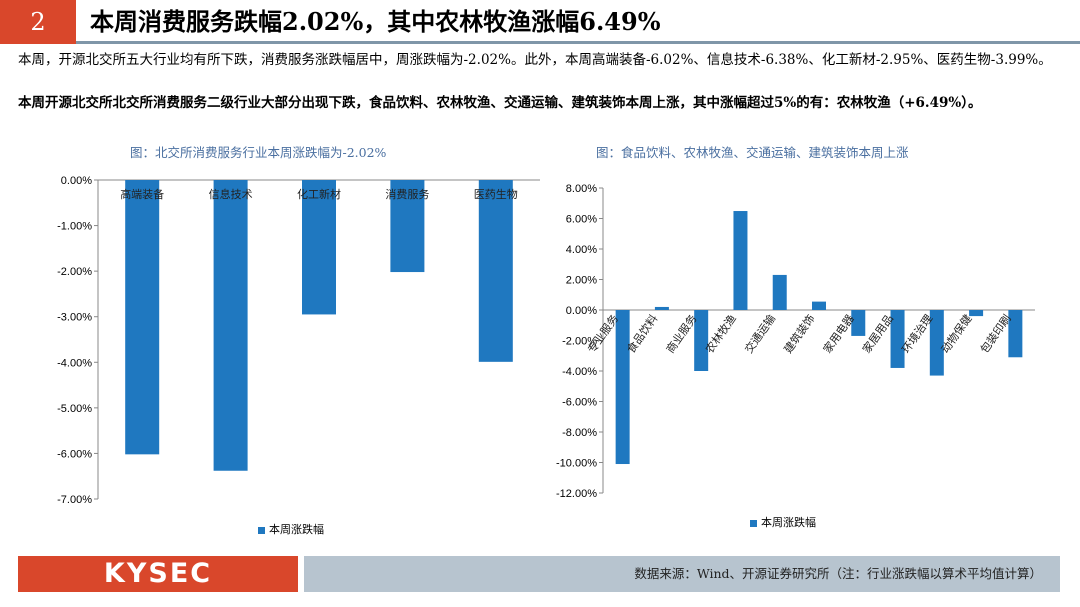  Describe the element at coordinates (319, 194) in the screenshot. I see `chart1-category-label: 化工新材` at that location.